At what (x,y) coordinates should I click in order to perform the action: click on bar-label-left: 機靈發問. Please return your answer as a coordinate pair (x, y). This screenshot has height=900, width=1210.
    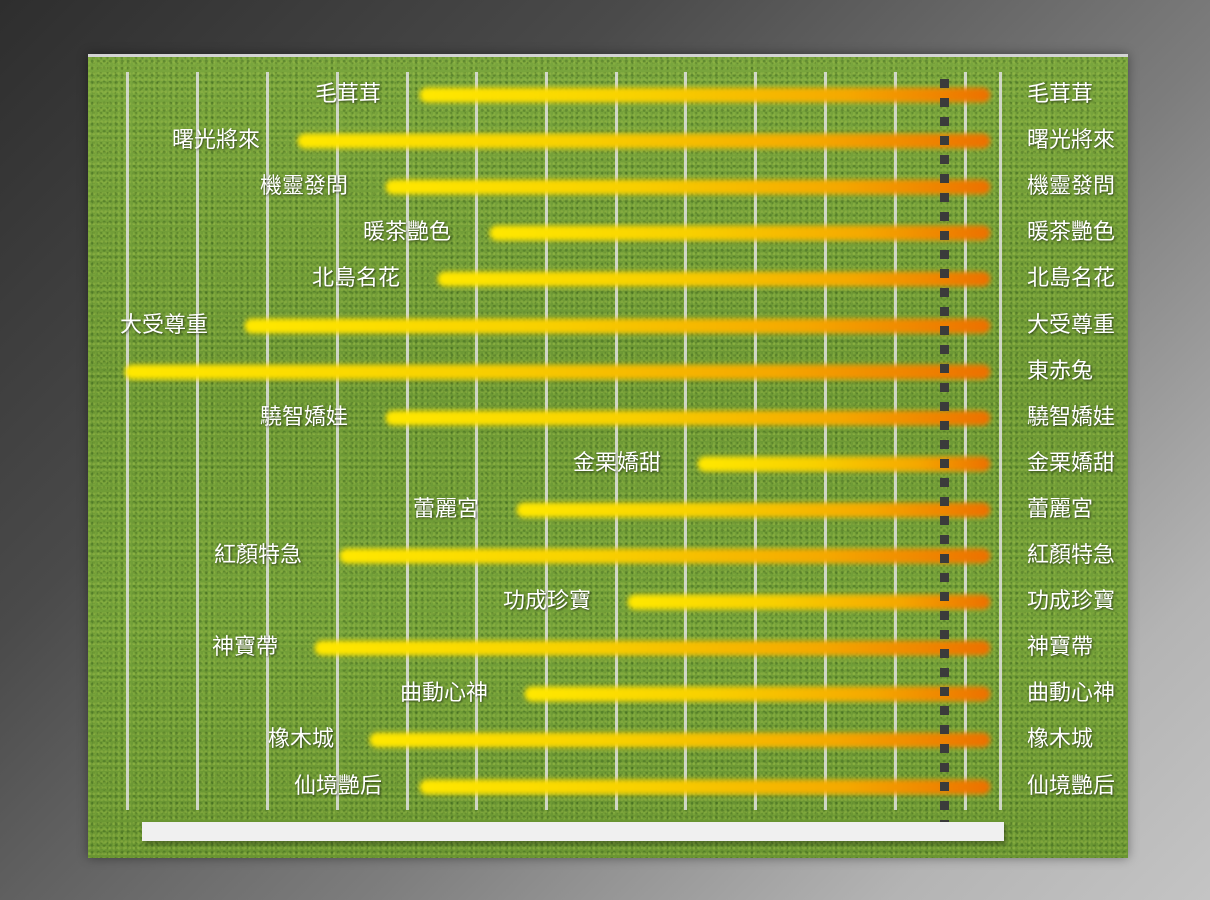
    Looking at the image, I should click on (303, 187).